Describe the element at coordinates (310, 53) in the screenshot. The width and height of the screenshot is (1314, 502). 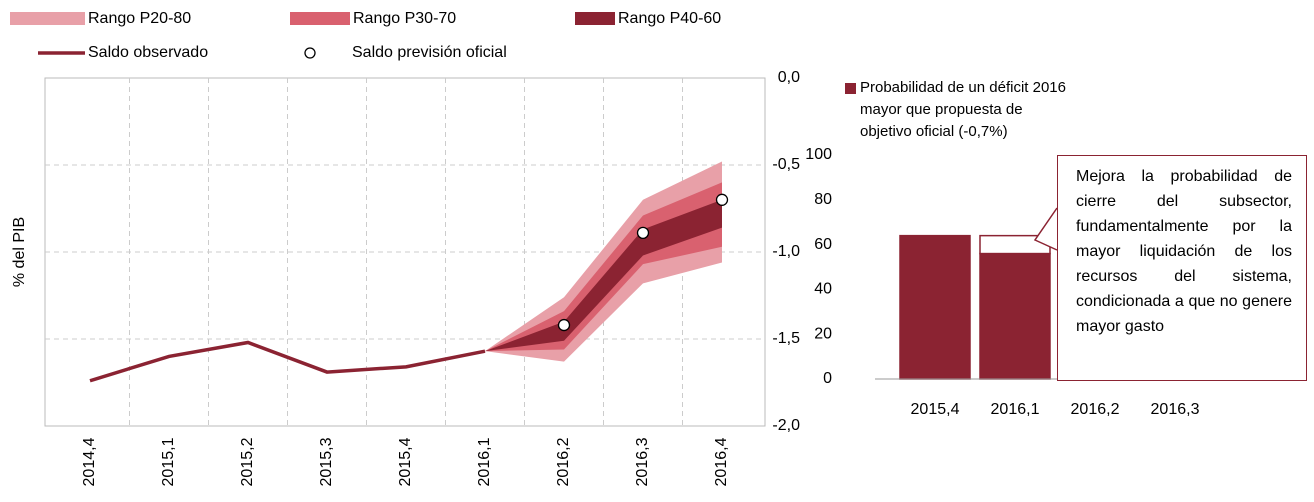
I see `legend-marker` at that location.